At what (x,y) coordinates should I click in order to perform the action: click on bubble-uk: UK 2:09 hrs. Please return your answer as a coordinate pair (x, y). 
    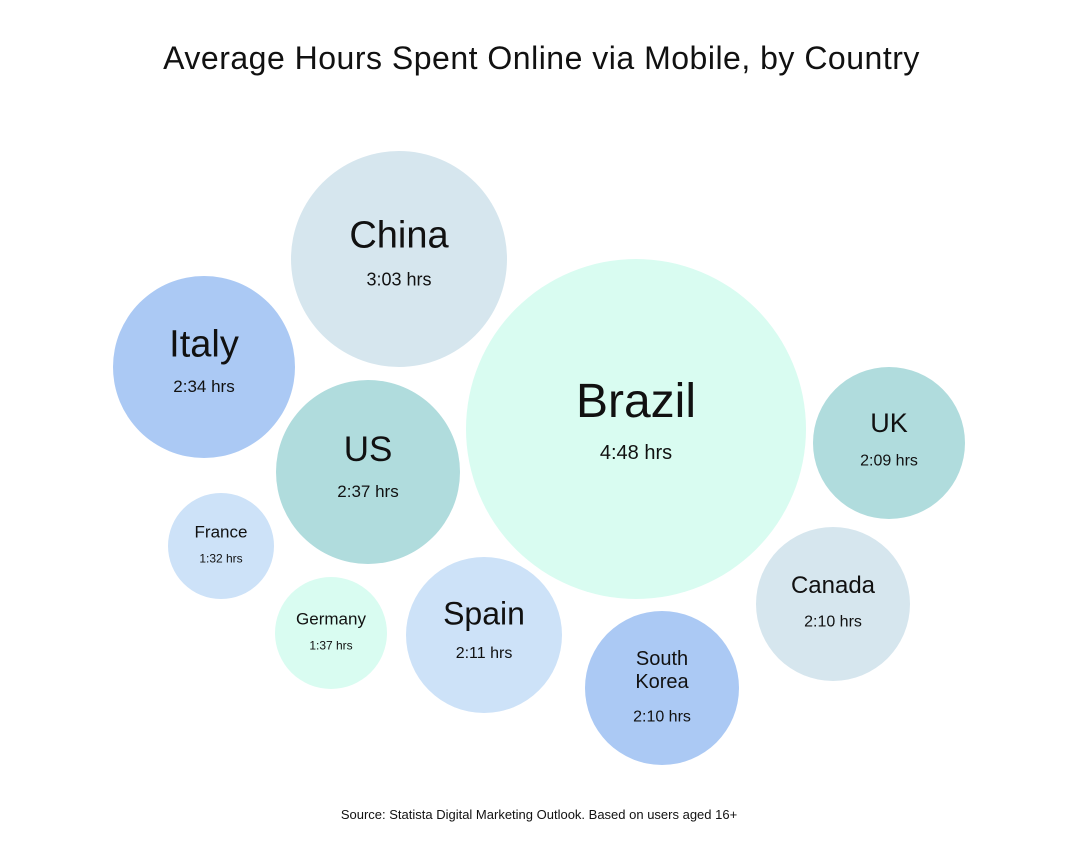
    Looking at the image, I should click on (889, 443).